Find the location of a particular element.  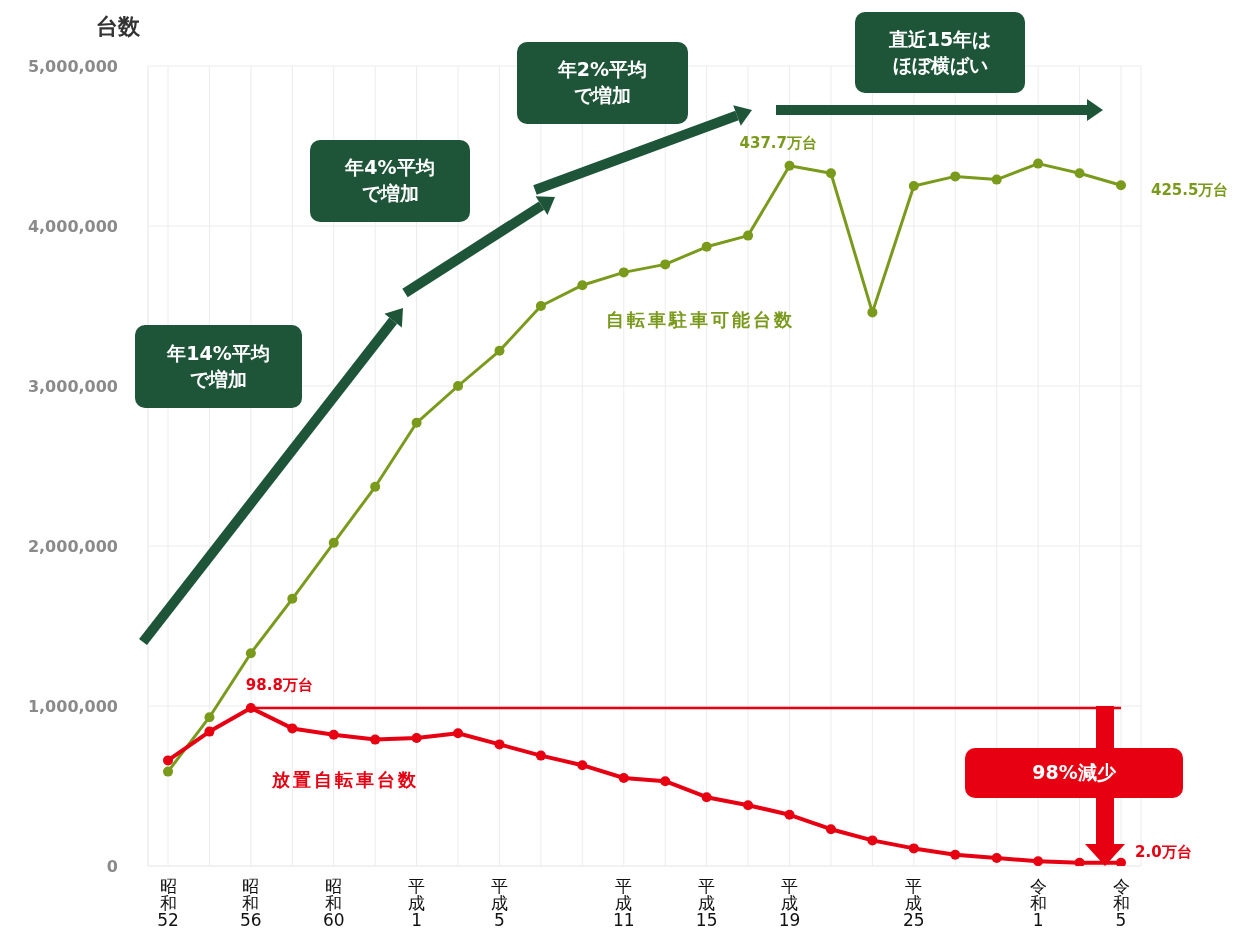

series-label: 放置自転車台数 is located at coordinates (344, 779).